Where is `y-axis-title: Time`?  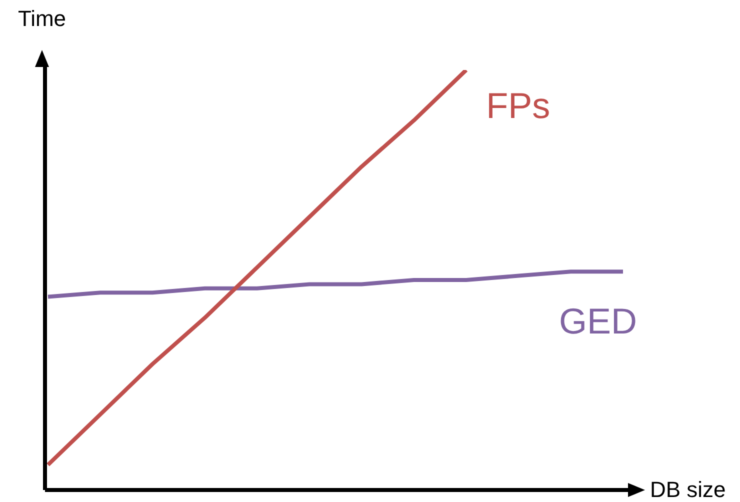
y-axis-title: Time is located at coordinates (42, 19).